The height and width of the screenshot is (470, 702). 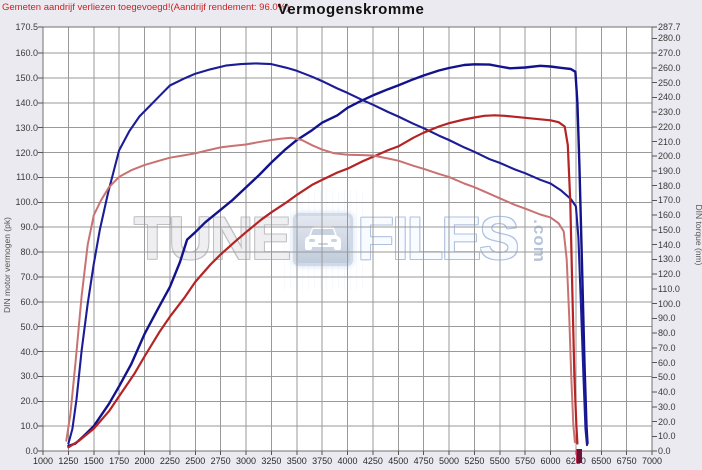 What do you see at coordinates (579, 456) in the screenshot?
I see `rpm-limit-marker` at bounding box center [579, 456].